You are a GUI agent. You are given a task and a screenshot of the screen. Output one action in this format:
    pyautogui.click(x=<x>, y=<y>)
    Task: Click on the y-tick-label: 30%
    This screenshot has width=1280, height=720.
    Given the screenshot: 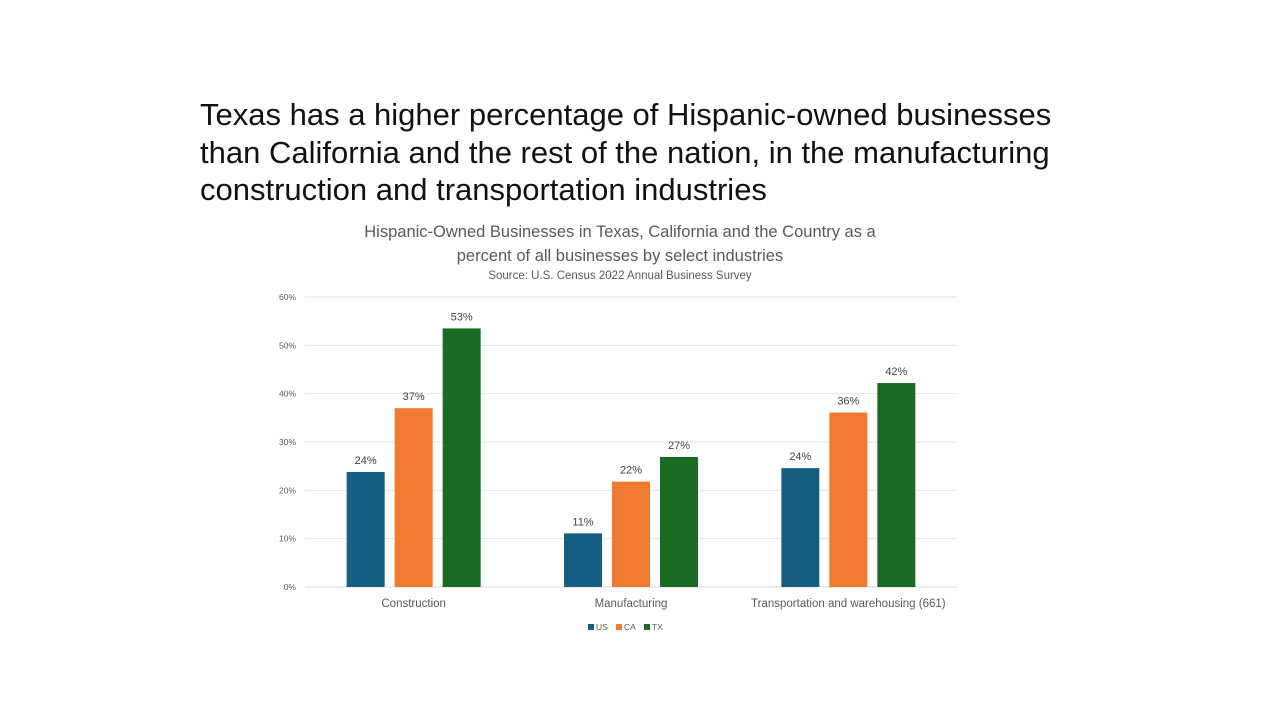 What is the action you would take?
    pyautogui.click(x=287, y=442)
    